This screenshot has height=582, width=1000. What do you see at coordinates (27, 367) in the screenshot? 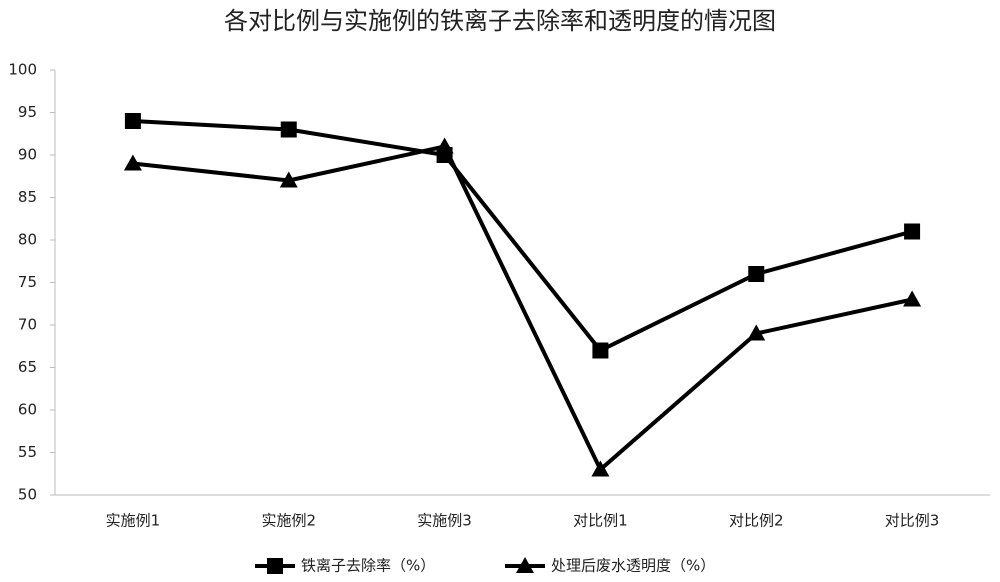
I see `y-tick-label: 65` at bounding box center [27, 367].